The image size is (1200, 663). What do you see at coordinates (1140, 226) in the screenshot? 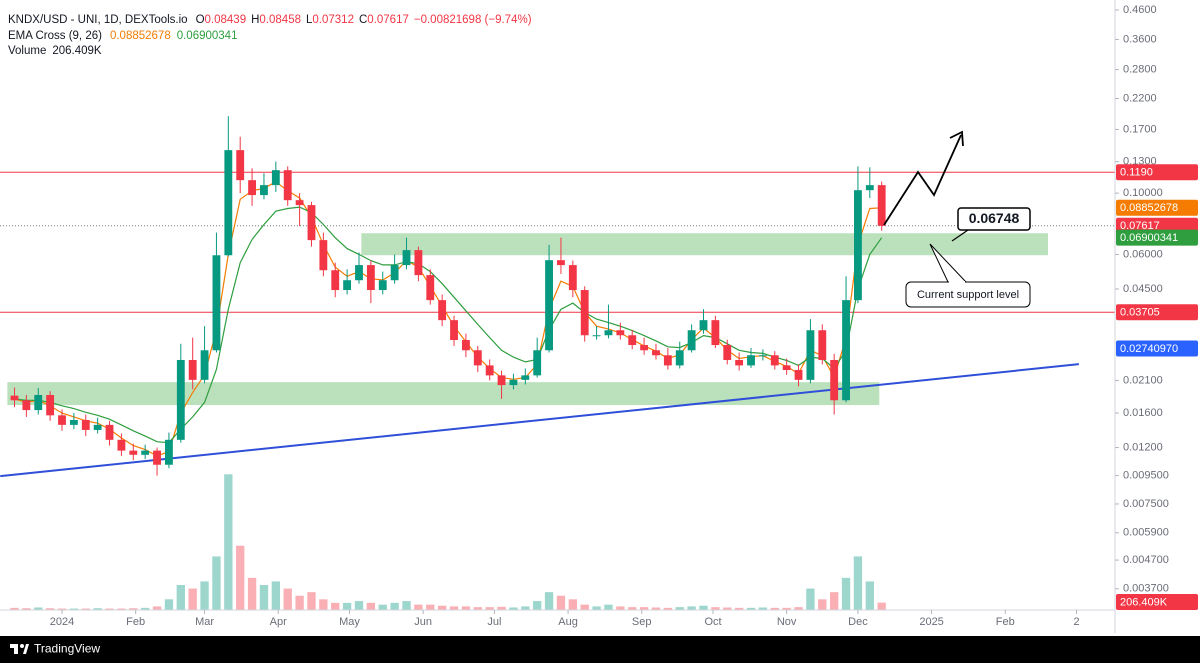
I see `axis-price-label: 0.07617` at bounding box center [1140, 226].